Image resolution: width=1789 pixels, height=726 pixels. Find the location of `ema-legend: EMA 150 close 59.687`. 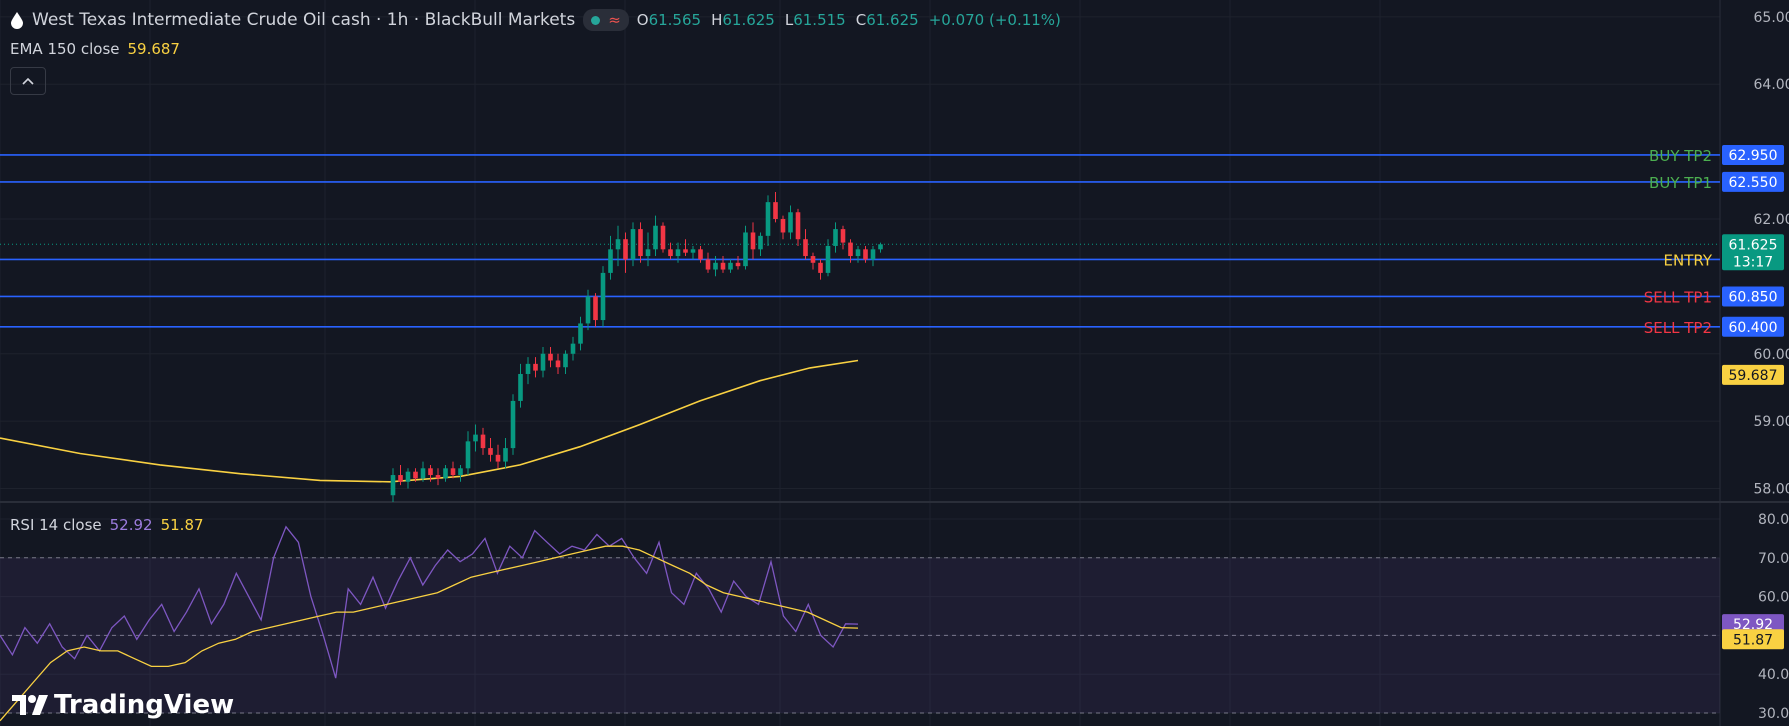

ema-legend: EMA 150 close 59.687 is located at coordinates (95, 49).